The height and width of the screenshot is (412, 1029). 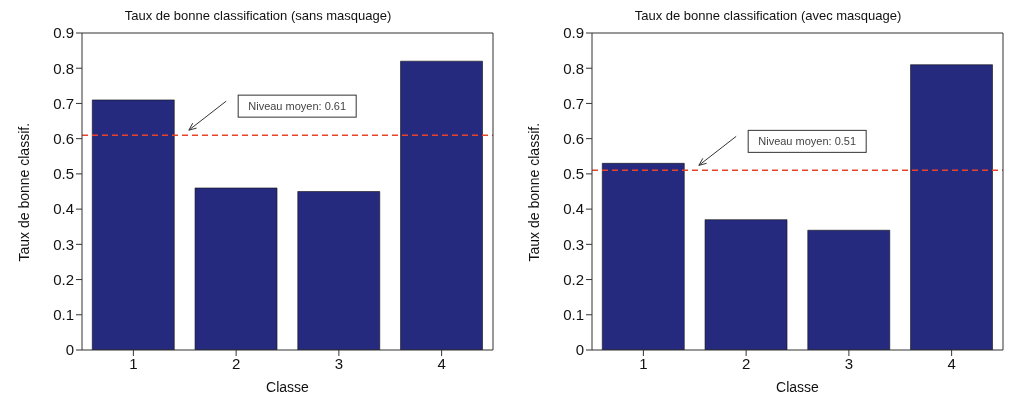 What do you see at coordinates (297, 106) in the screenshot?
I see `ref-line-label: Niveau moyen: 0.61` at bounding box center [297, 106].